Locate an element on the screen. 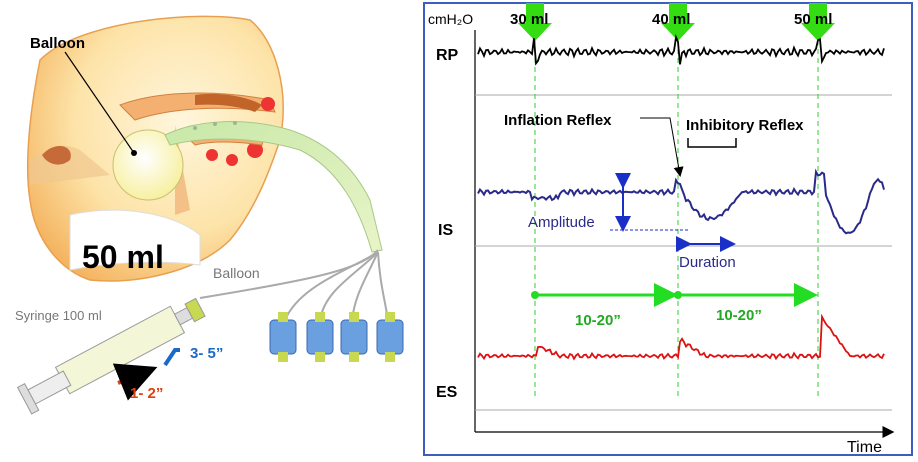 The image size is (918, 462). syringe is located at coordinates (111, 356).